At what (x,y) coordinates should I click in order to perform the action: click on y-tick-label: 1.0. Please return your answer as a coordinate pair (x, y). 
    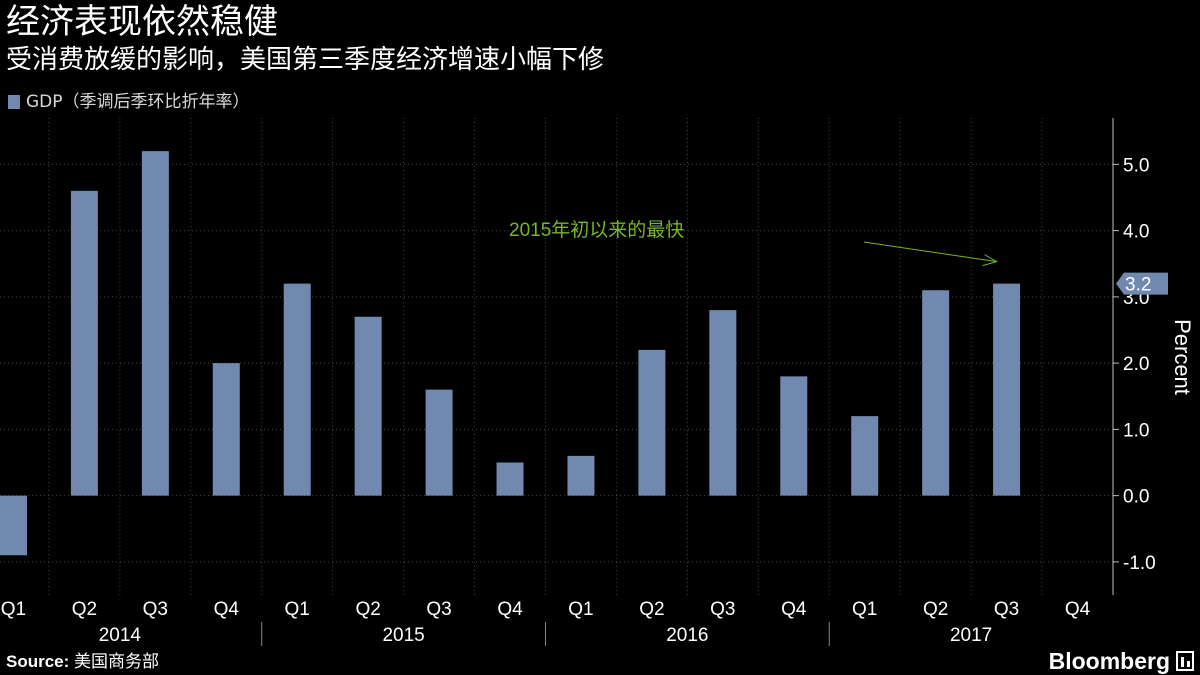
    Looking at the image, I should click on (1136, 430).